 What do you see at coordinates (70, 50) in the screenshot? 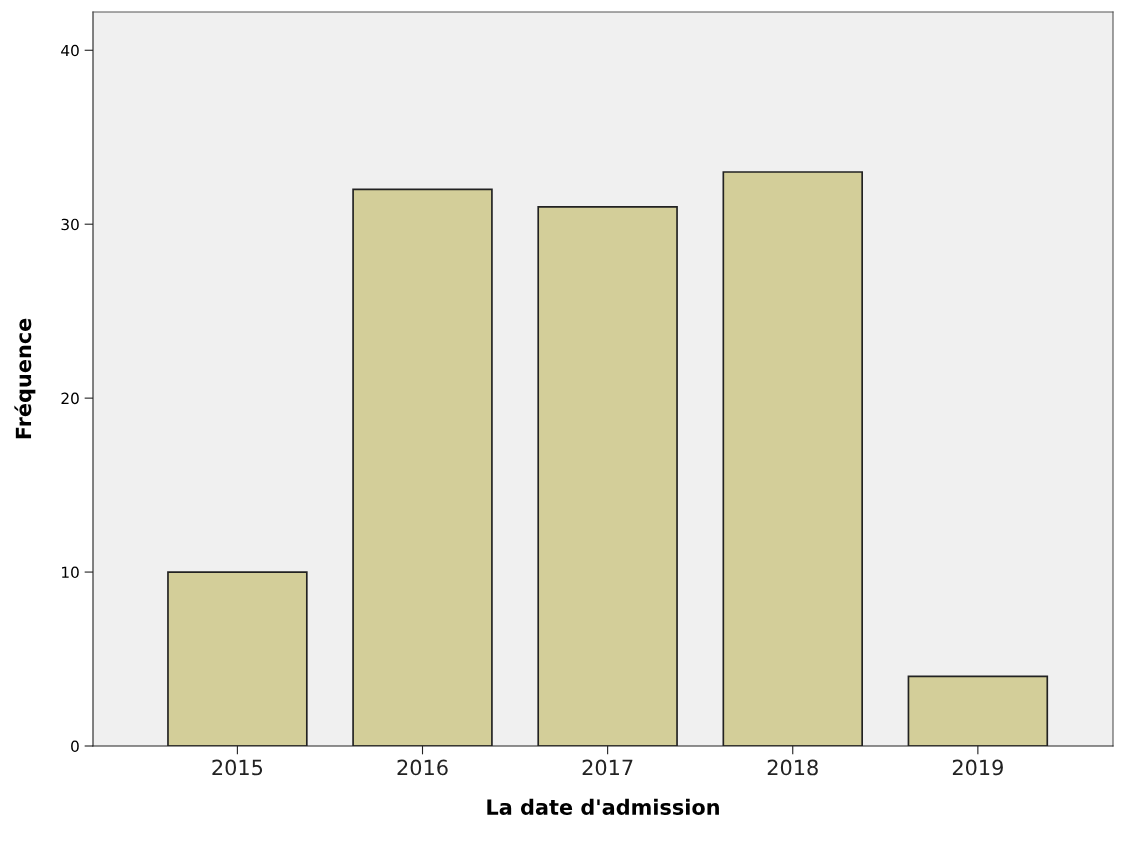
I see `y-tick-label: 40` at bounding box center [70, 50].